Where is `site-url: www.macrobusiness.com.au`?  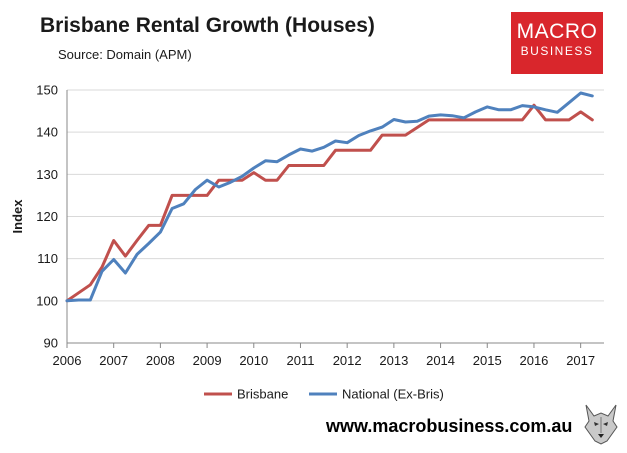
site-url: www.macrobusiness.com.au is located at coordinates (449, 426).